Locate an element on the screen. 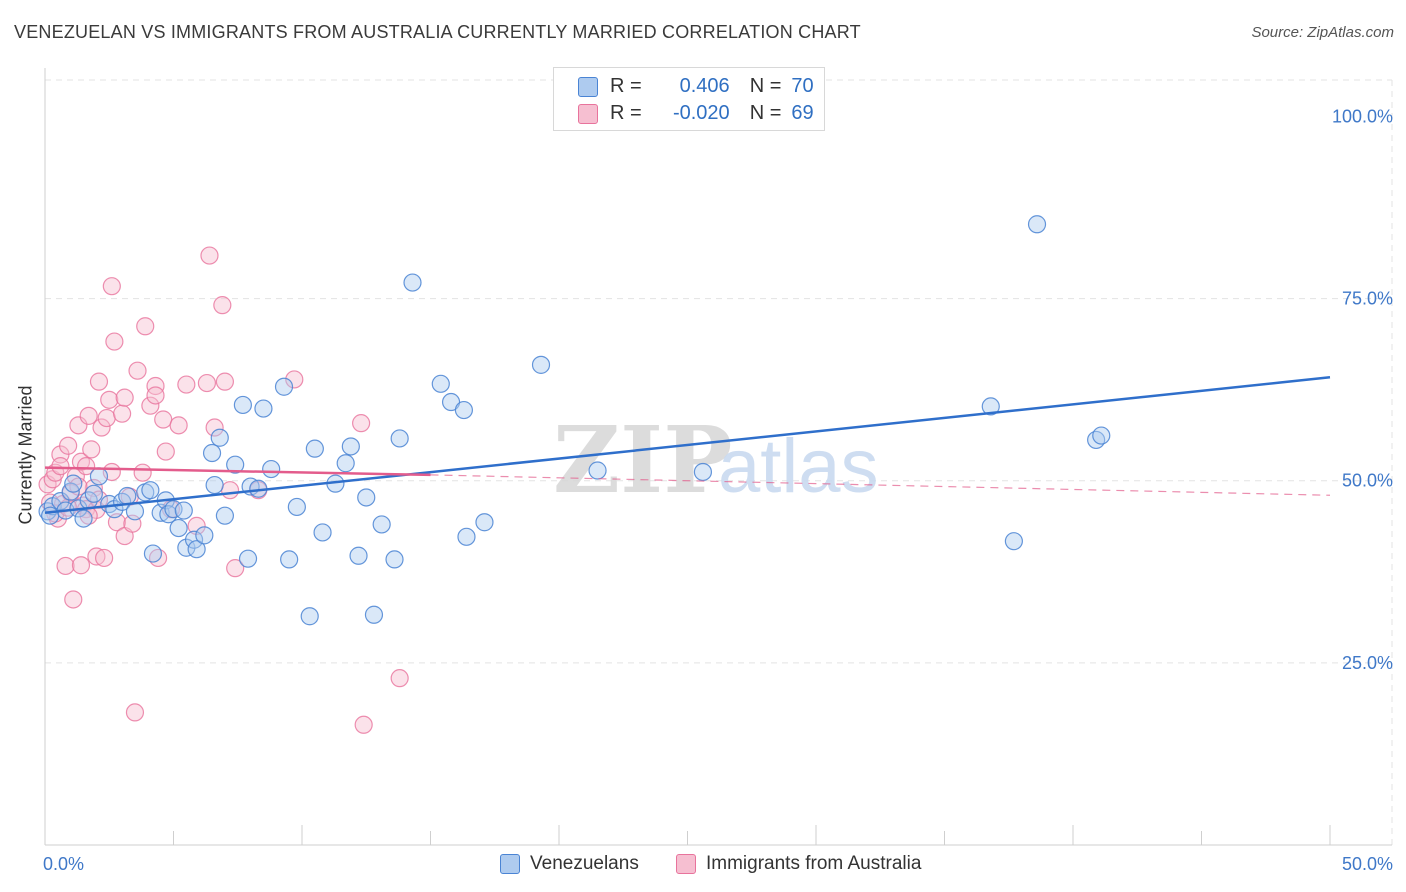 Image resolution: width=1406 pixels, height=892 pixels. legend-row-venezuelans: R = 0.406 N = 70 is located at coordinates (696, 86).